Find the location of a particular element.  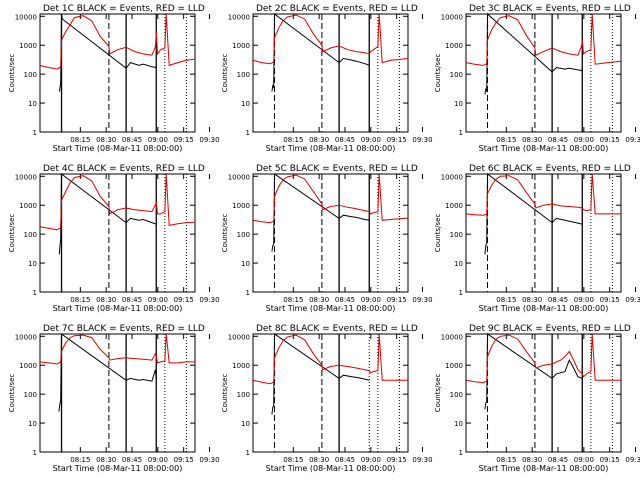

panel-title: Det 9C BLACK = Events, RED = LLD is located at coordinates (550, 329).